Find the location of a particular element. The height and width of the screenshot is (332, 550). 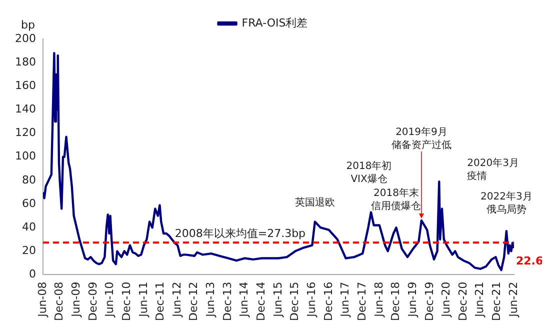

x-tick-label: Dec-12 is located at coordinates (193, 302).